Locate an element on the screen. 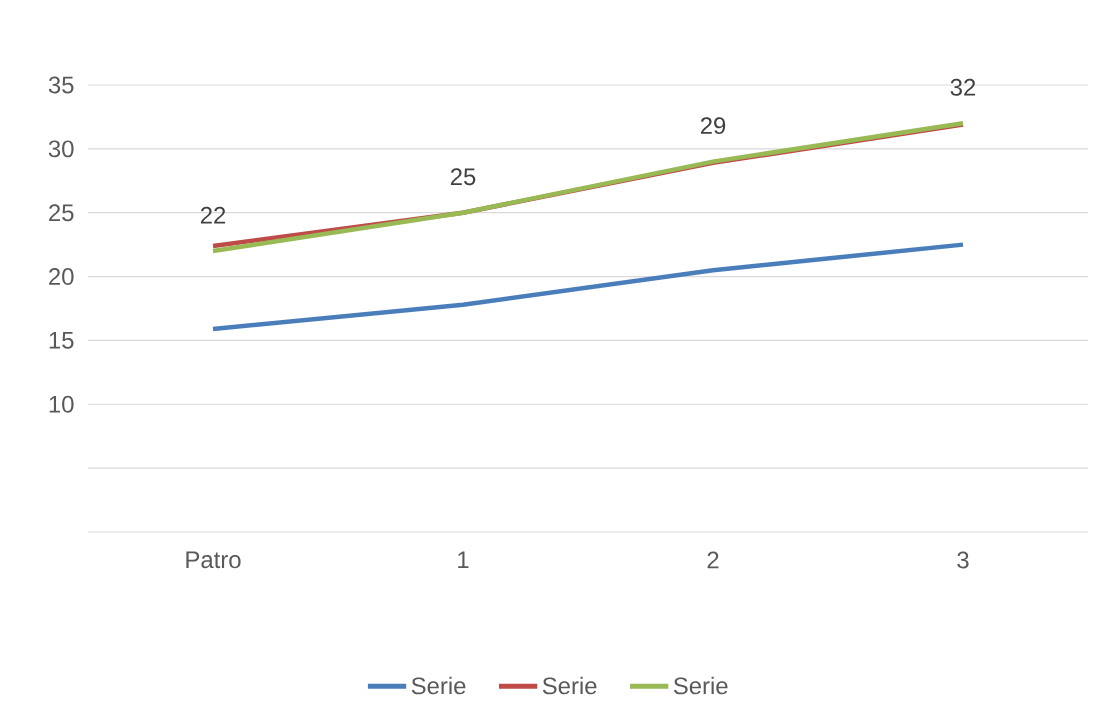 The image size is (1115, 723). y-tick-label: 35 is located at coordinates (61, 85).